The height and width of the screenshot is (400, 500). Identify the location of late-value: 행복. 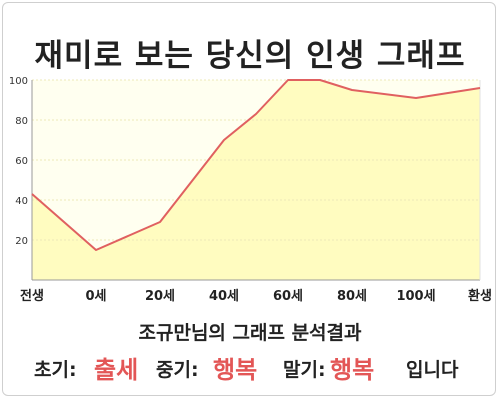
(352, 370).